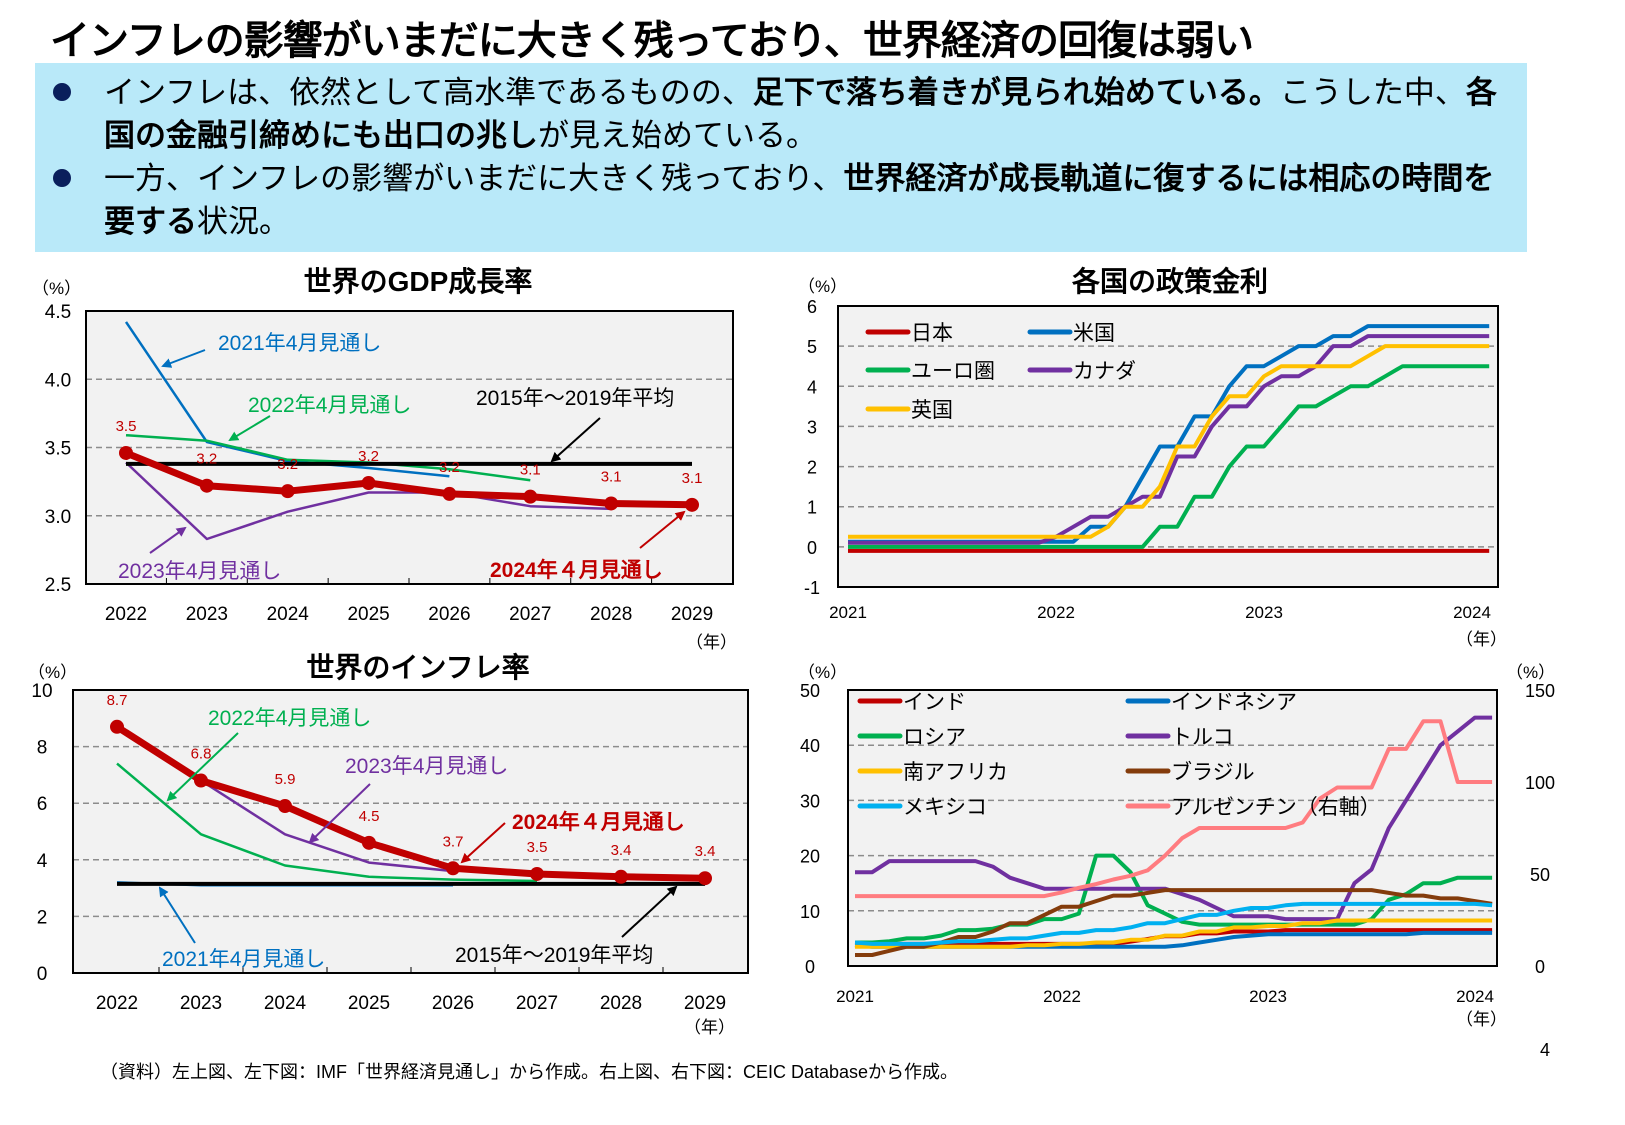 Image resolution: width=1625 pixels, height=1125 pixels. Describe the element at coordinates (1234, 702) in the screenshot. I see `em-legend-label: インドネシア` at that location.